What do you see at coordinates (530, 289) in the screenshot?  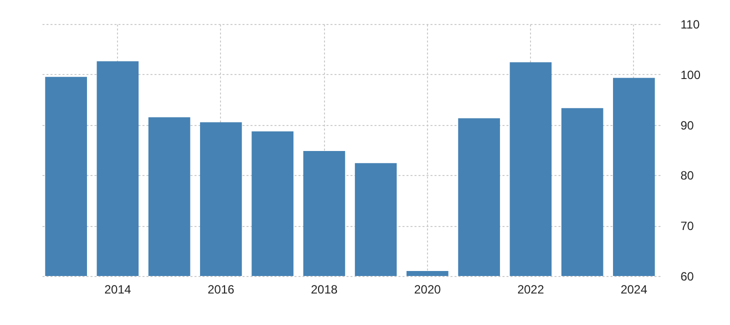 I see `x-tick-label: 2022` at bounding box center [530, 289].